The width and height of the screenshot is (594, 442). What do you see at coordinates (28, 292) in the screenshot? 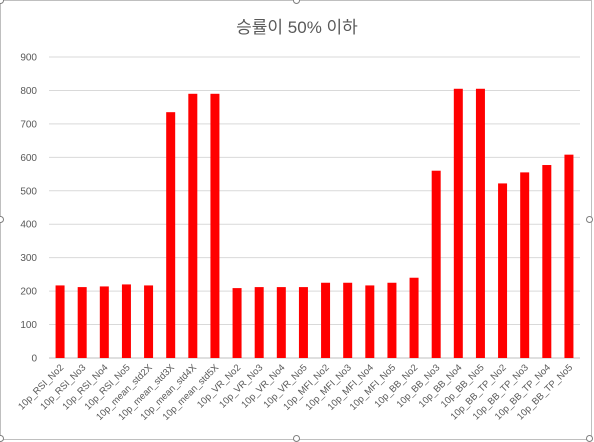
I see `y-tick-label: 200` at bounding box center [28, 292].